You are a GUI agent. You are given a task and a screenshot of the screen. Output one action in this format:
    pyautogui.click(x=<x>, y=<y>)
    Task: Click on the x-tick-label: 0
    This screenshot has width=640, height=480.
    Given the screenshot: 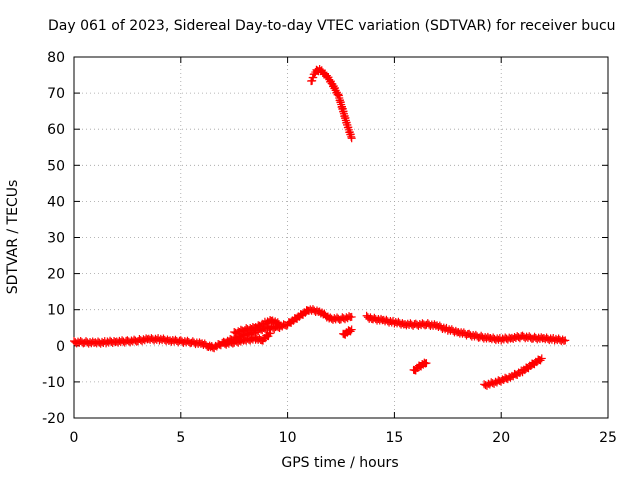 What is the action you would take?
    pyautogui.click(x=74, y=438)
    